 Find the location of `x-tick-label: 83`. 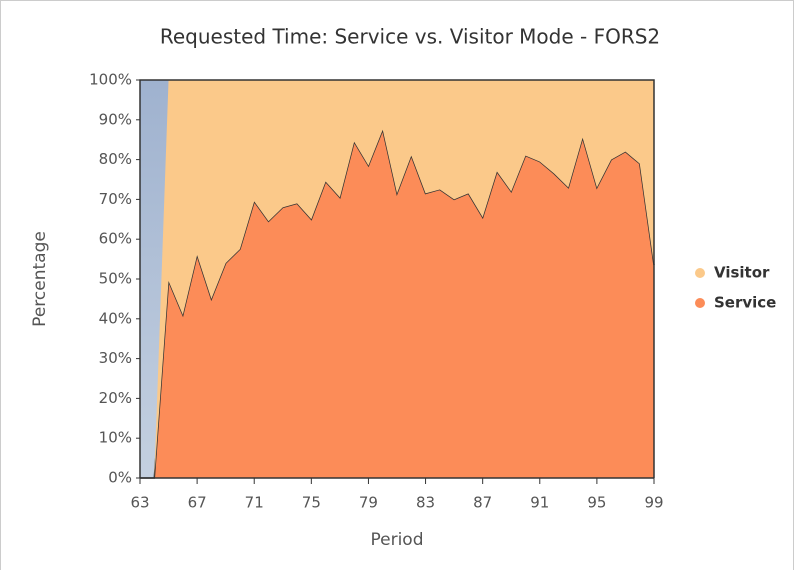

x-tick-label: 83 is located at coordinates (425, 503).